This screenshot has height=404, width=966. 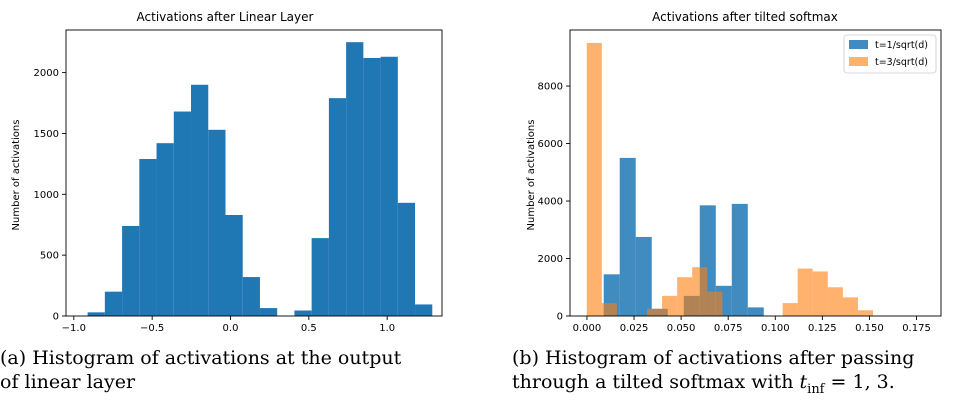 I want to click on y-tick-label: 1000, so click(x=46, y=195).